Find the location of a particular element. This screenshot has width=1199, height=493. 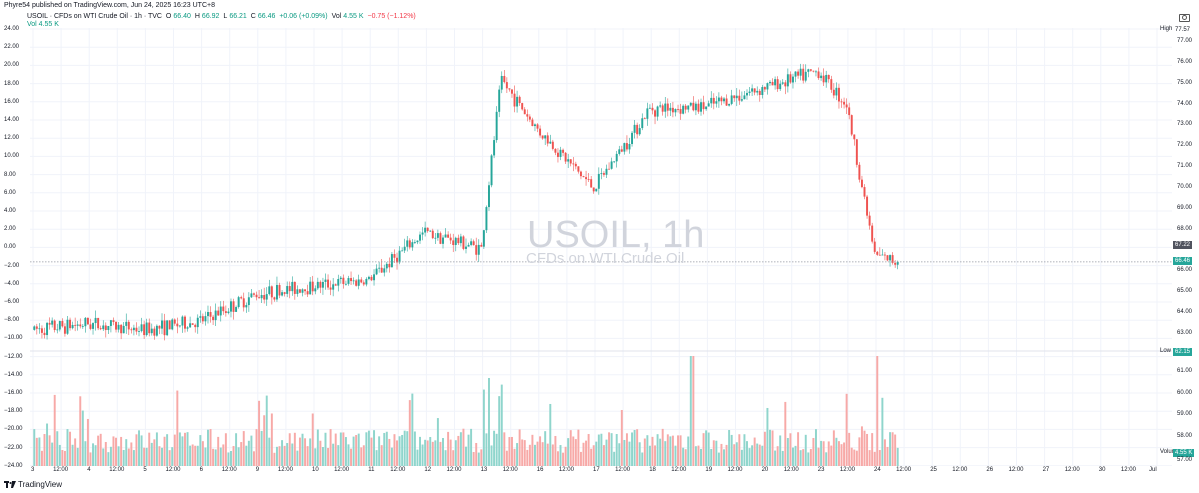

right-axis-tick: 69.00 is located at coordinates (1185, 207).